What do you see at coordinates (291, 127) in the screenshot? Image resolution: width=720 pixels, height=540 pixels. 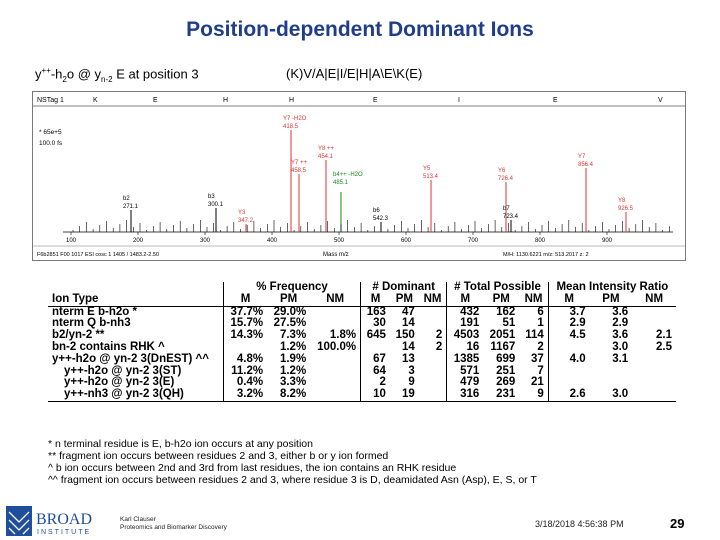 I see `peak-mass: 418.5` at bounding box center [291, 127].